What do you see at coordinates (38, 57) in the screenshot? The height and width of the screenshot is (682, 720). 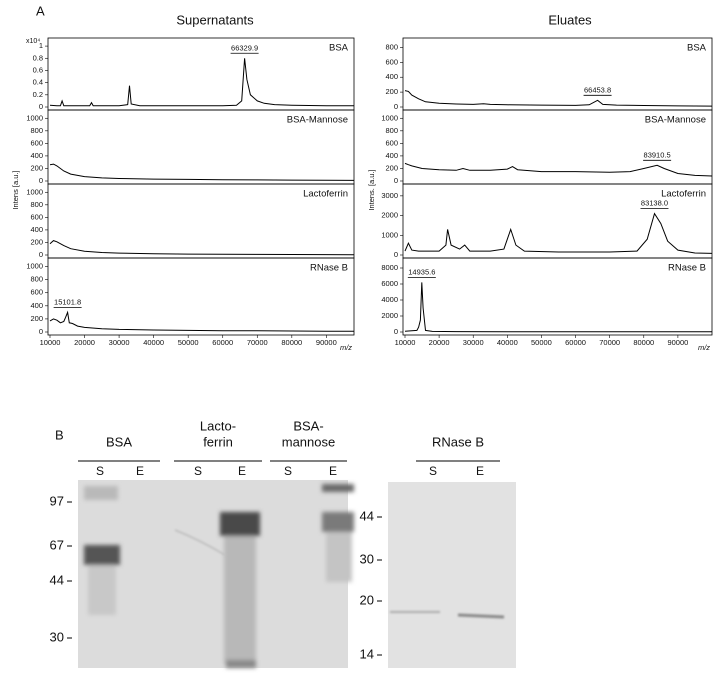 I see `y-tick-label: 0.8` at bounding box center [38, 57].